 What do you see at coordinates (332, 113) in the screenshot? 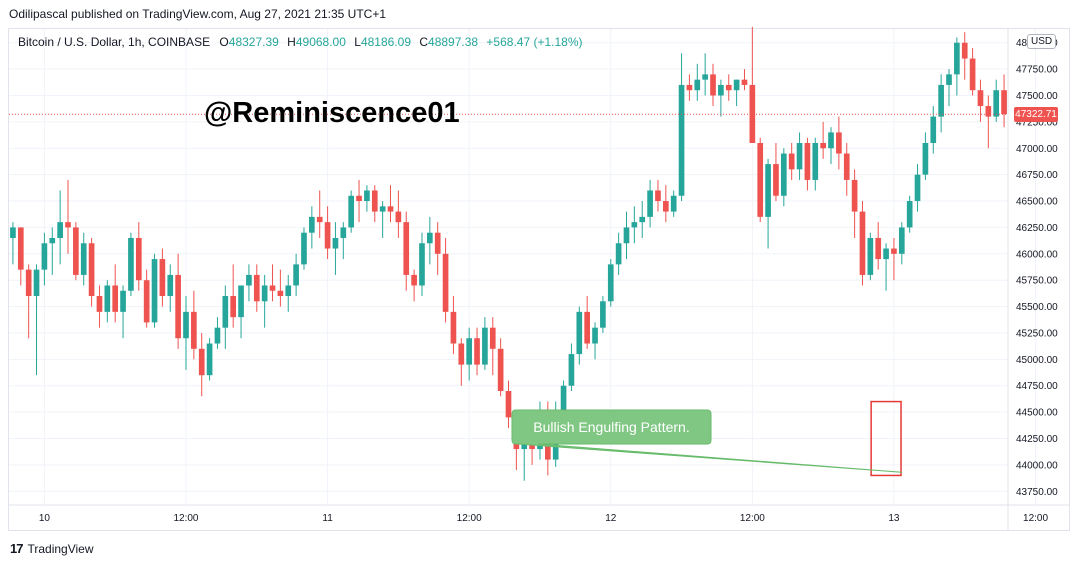
I see `author-watermark: @Reminiscence01` at bounding box center [332, 113].